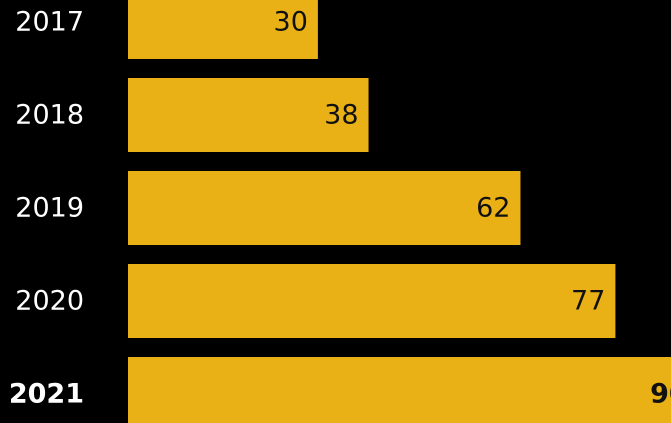 The width and height of the screenshot is (671, 423). What do you see at coordinates (372, 301) in the screenshot?
I see `bar-2020` at bounding box center [372, 301].